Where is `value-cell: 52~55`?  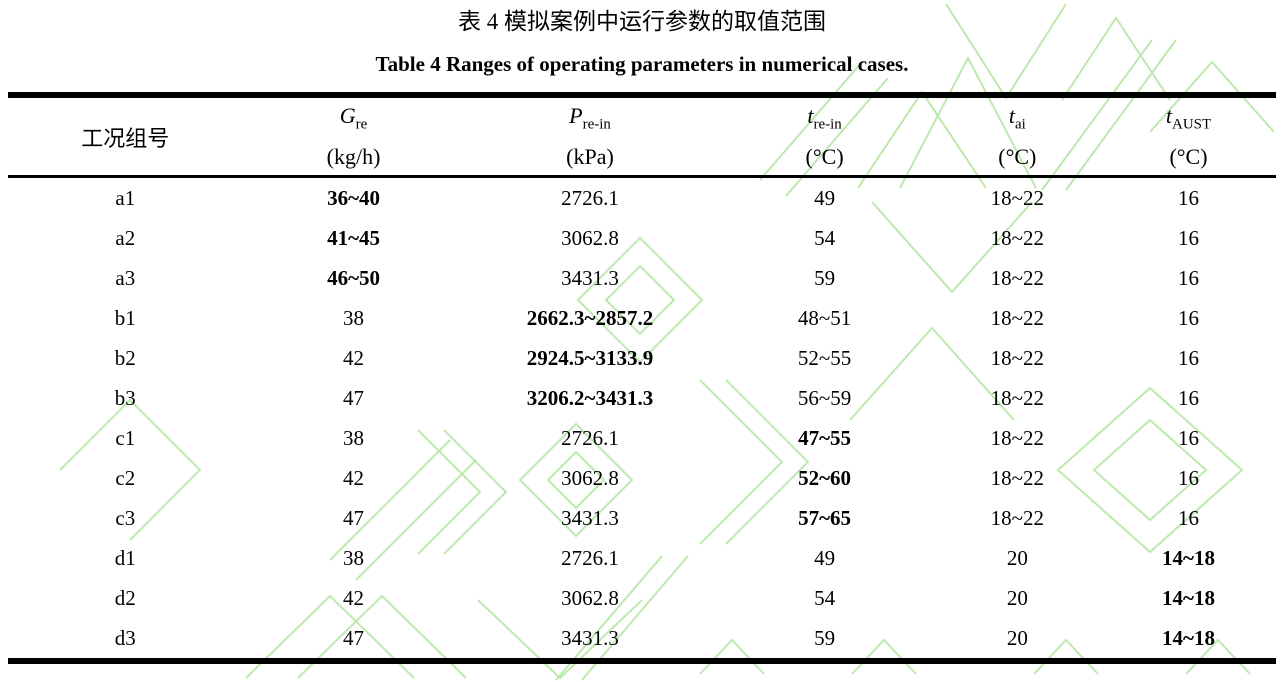
value-cell: 52~55 is located at coordinates (824, 357).